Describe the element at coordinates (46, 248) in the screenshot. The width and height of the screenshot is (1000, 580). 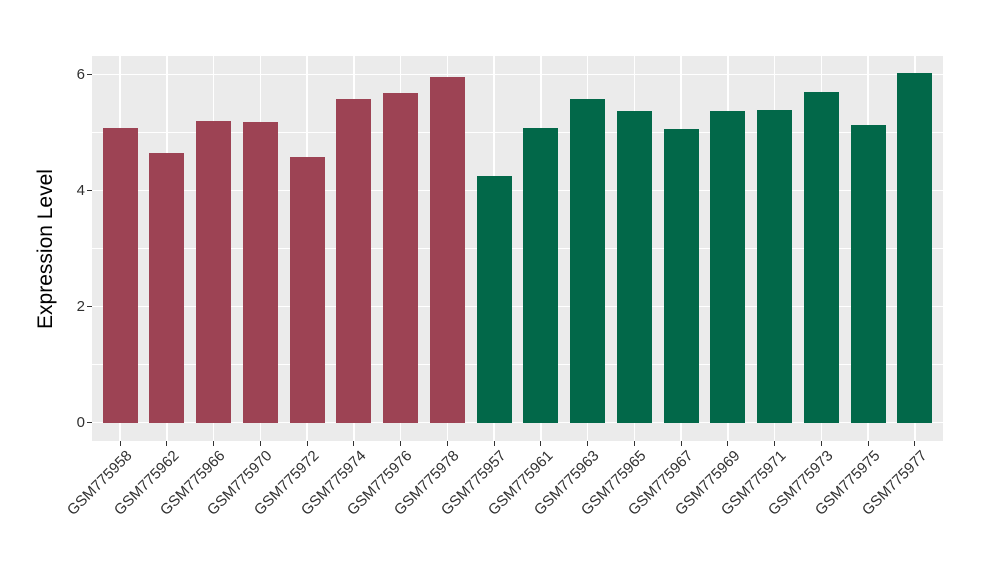
I see `y-axis-title-wrap: Expression Level` at that location.